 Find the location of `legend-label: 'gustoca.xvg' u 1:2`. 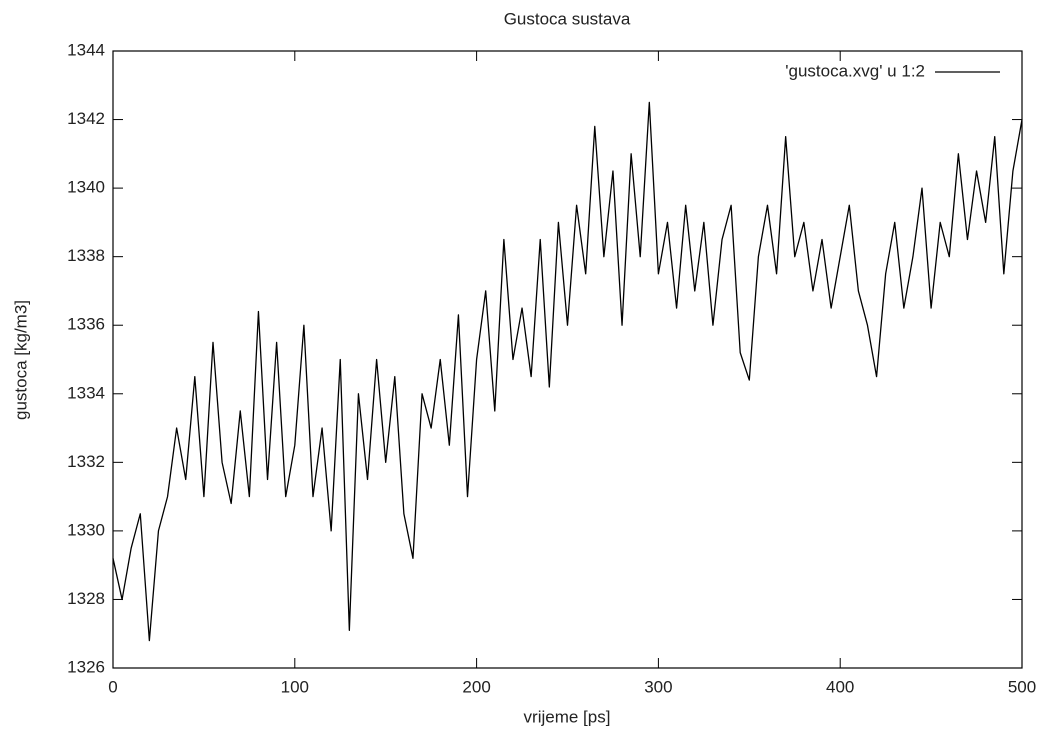

legend-label: 'gustoca.xvg' u 1:2 is located at coordinates (855, 70).